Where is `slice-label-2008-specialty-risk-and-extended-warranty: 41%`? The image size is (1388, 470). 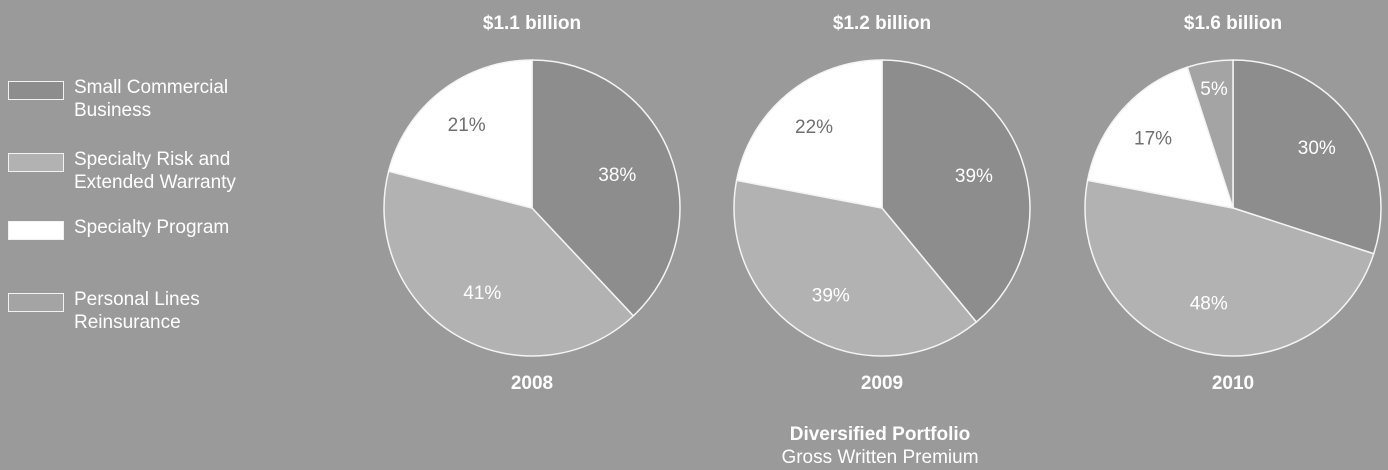 slice-label-2008-specialty-risk-and-extended-warranty: 41% is located at coordinates (482, 293).